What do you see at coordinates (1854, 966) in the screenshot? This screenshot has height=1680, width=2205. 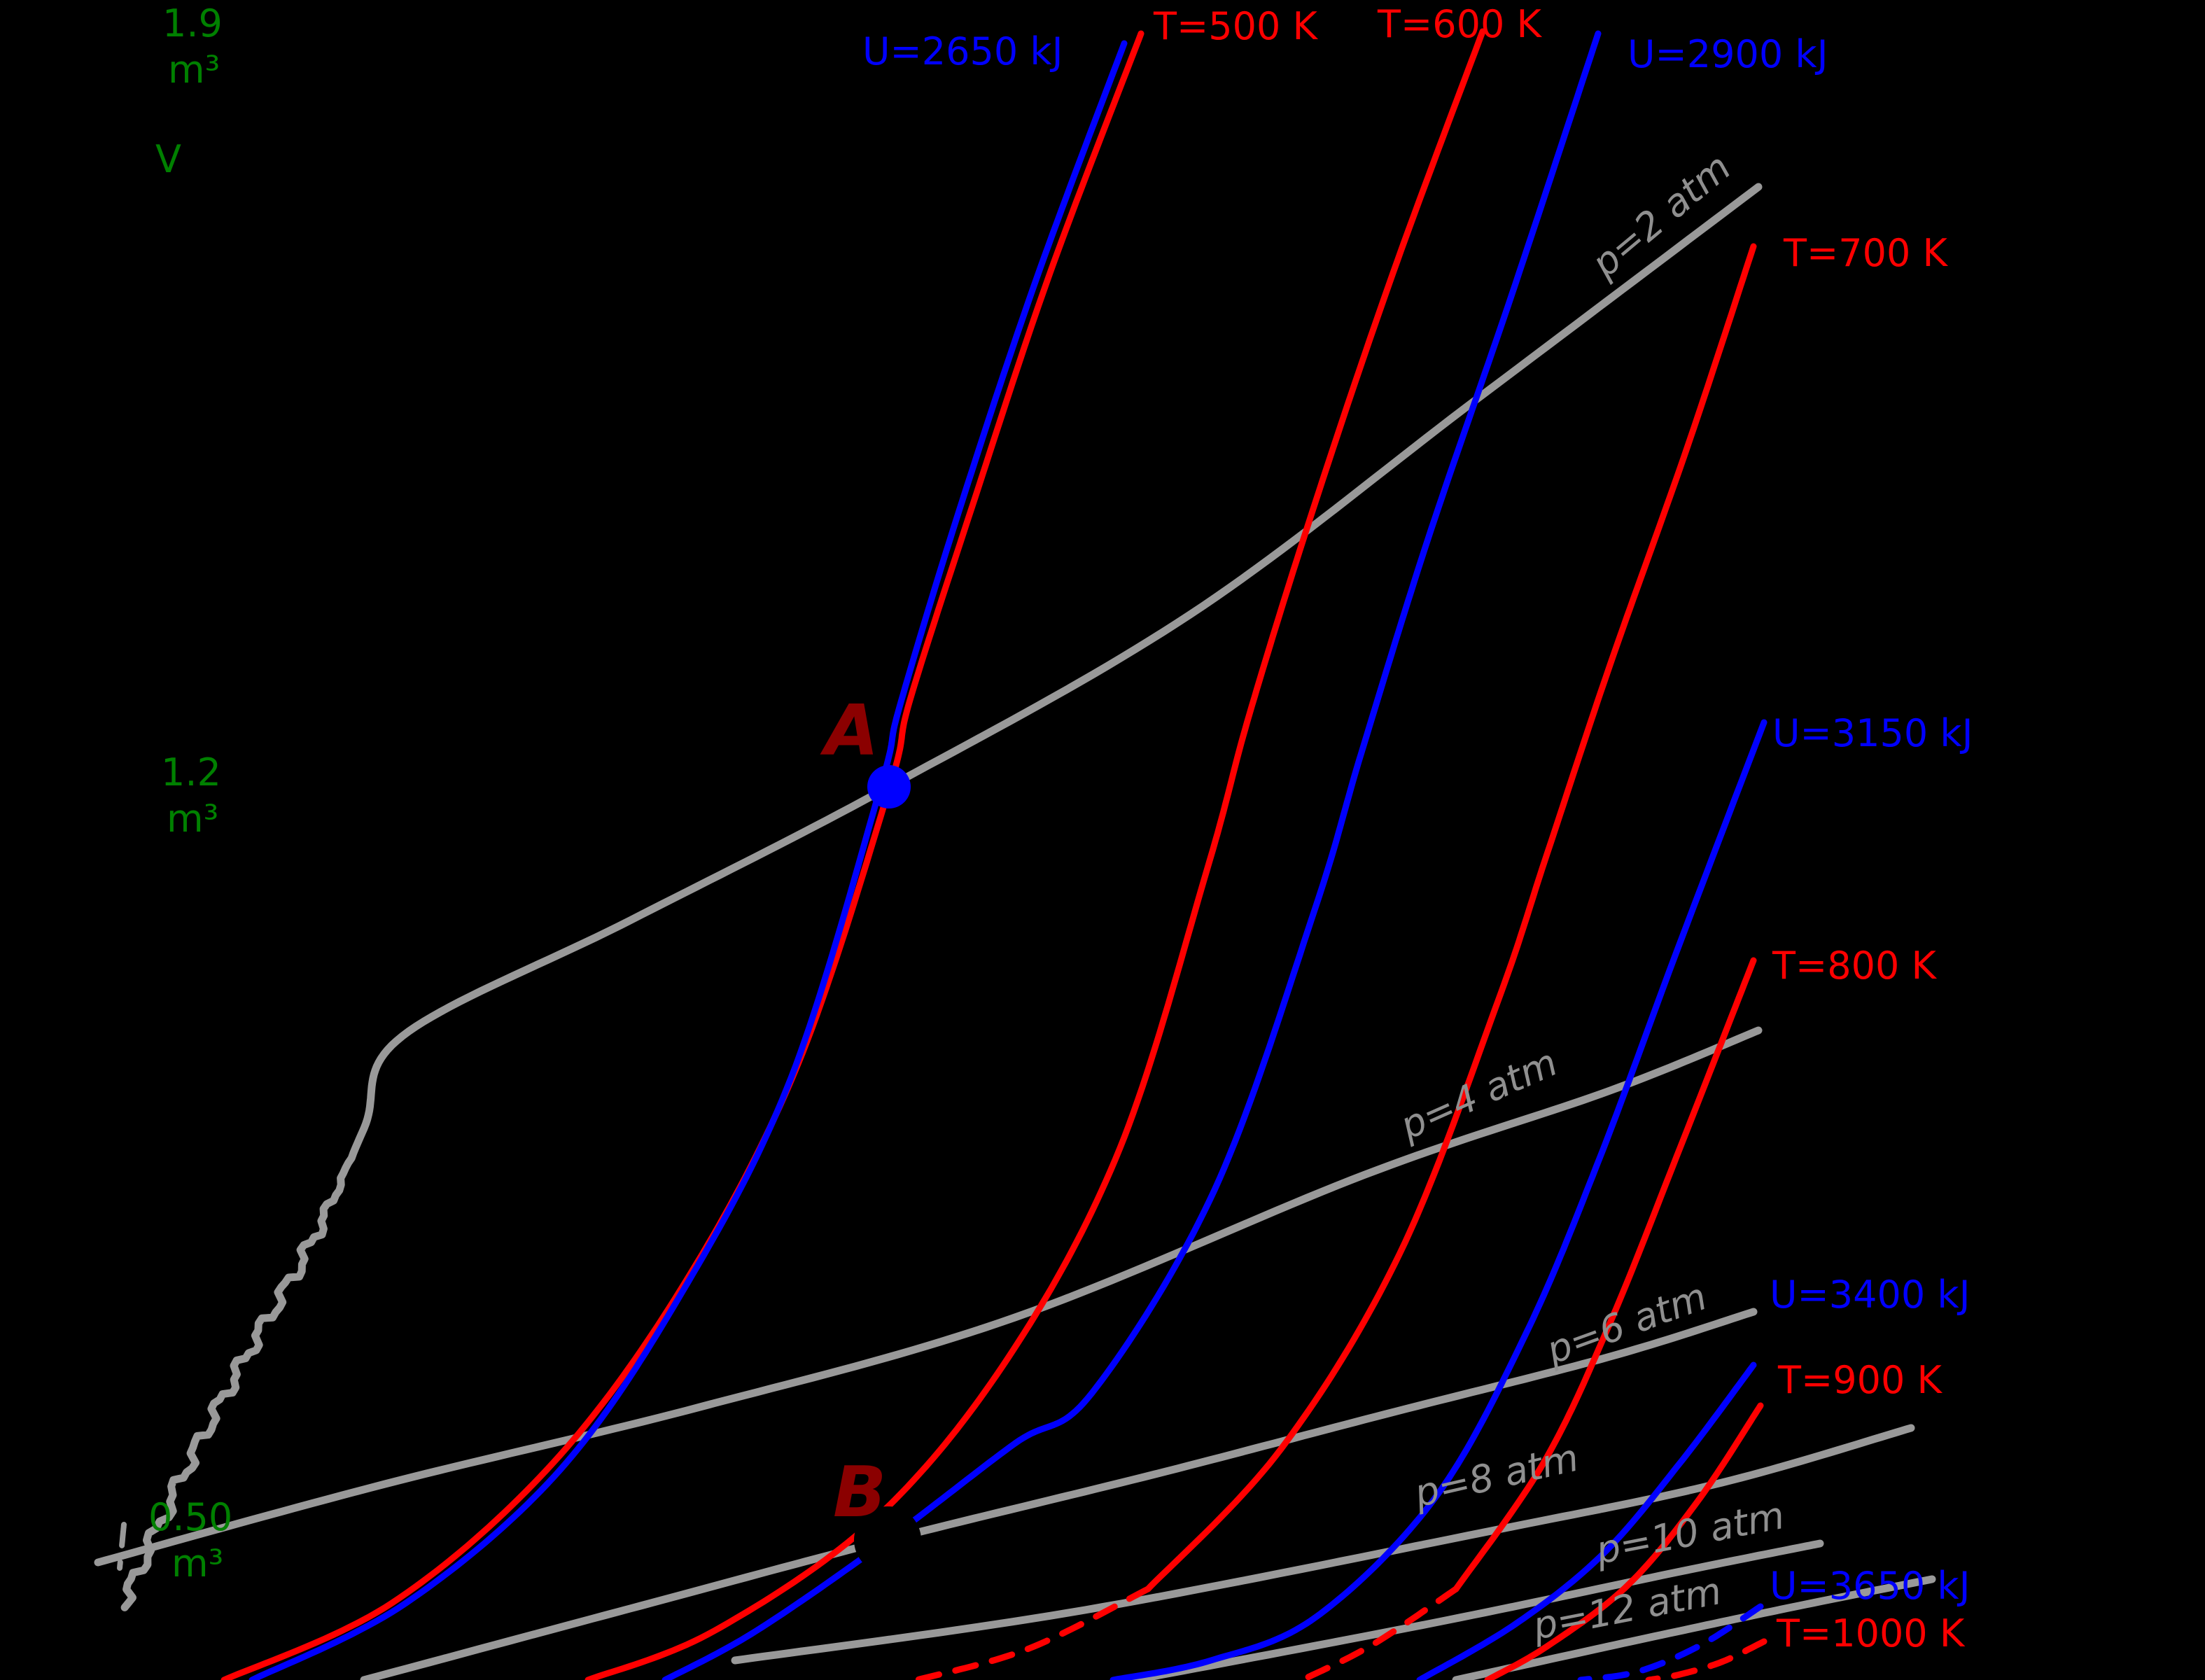 I see `label-T800: T=800 K` at bounding box center [1854, 966].